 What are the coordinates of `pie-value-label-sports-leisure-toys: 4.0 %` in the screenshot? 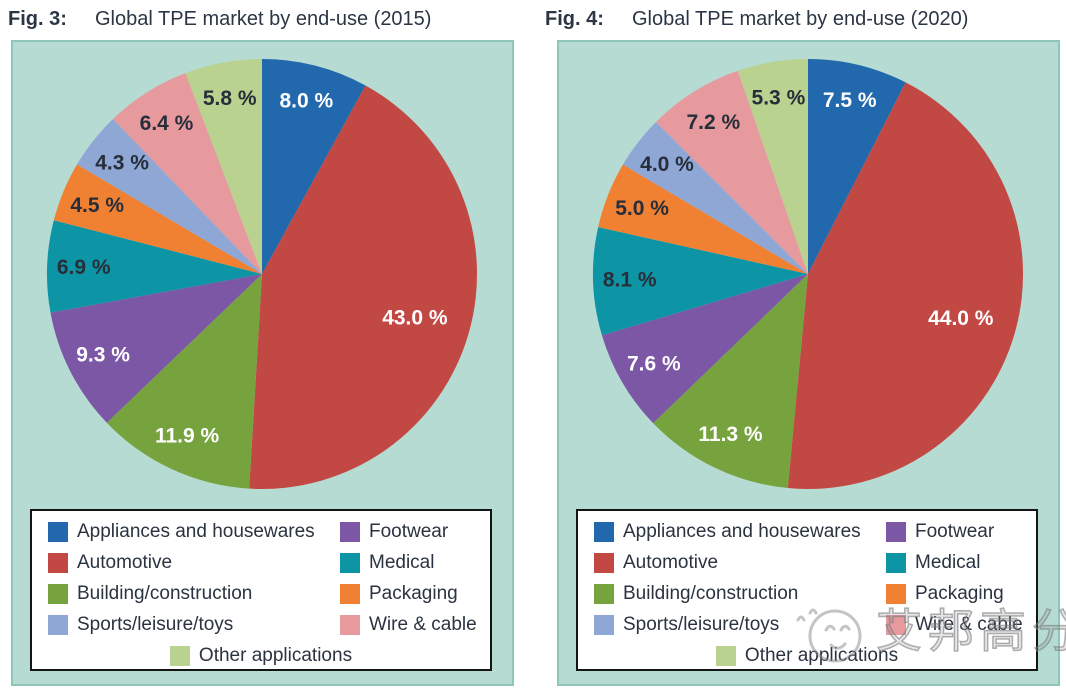 It's located at (667, 164).